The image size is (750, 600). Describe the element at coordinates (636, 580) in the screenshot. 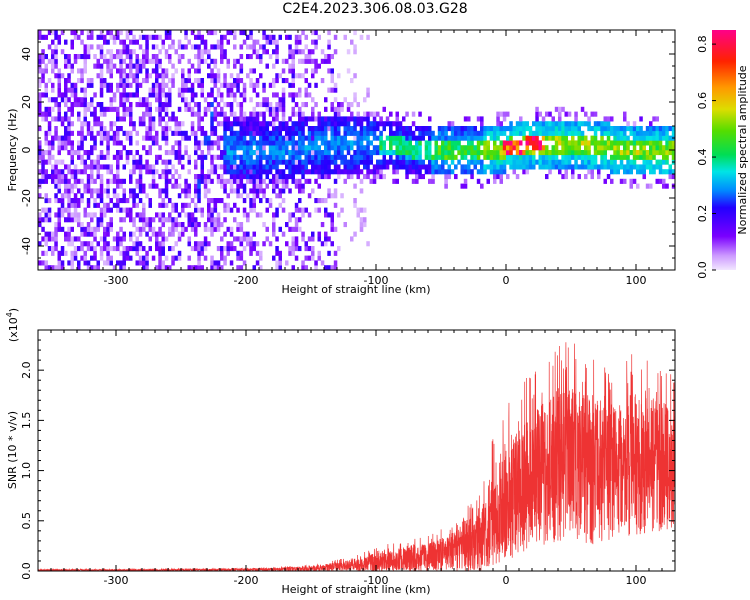

I see `x-tick-label: 100` at that location.